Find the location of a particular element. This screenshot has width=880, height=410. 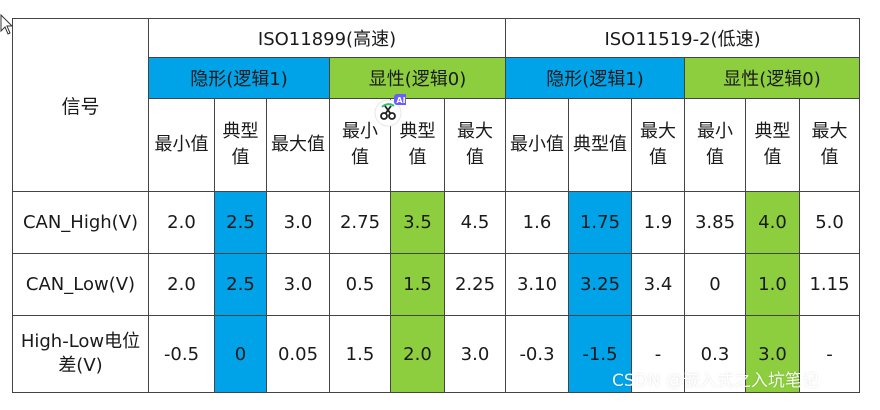

table-cell: 3.85 is located at coordinates (715, 222).